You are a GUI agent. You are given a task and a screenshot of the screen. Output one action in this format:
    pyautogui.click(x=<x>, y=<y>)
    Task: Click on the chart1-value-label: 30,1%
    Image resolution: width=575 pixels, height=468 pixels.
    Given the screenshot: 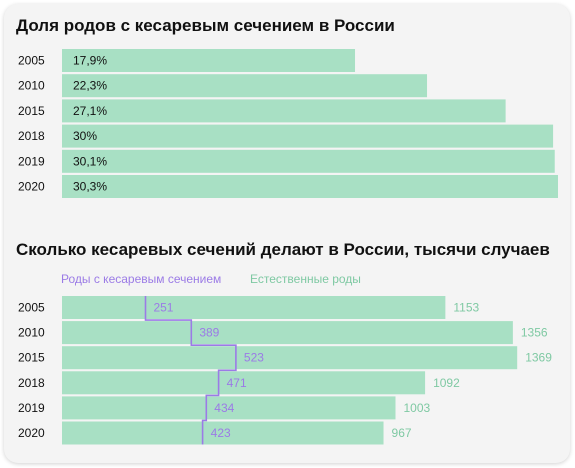 What is the action you would take?
    pyautogui.click(x=90, y=161)
    